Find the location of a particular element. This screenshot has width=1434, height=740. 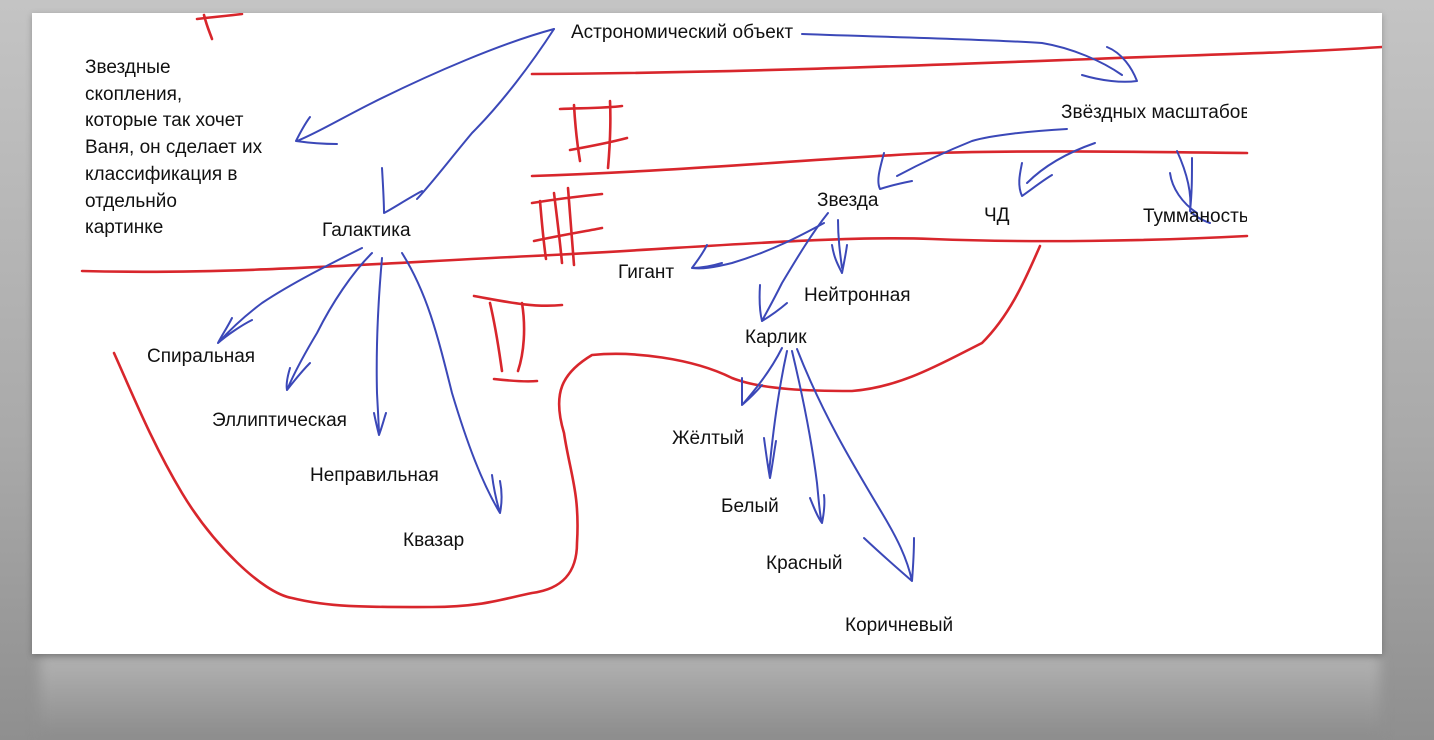

white-dwarf-label: Белый is located at coordinates (750, 506).